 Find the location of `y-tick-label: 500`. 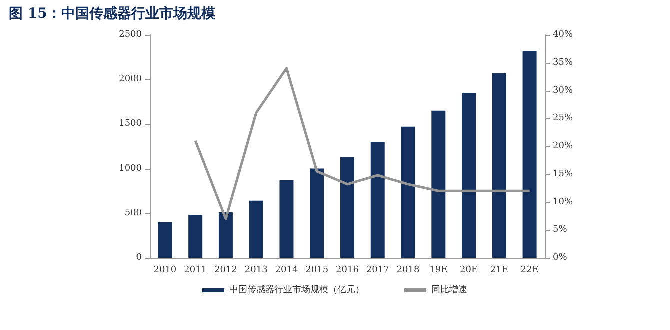

y-tick-label: 500 is located at coordinates (133, 213).